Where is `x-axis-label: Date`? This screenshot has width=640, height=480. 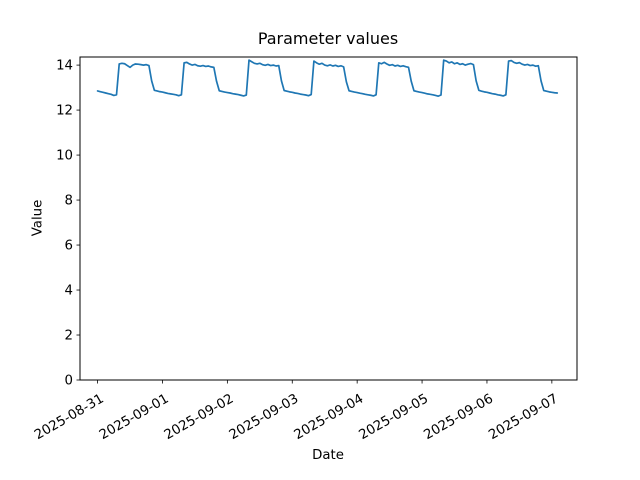 x-axis-label: Date is located at coordinates (328, 455).